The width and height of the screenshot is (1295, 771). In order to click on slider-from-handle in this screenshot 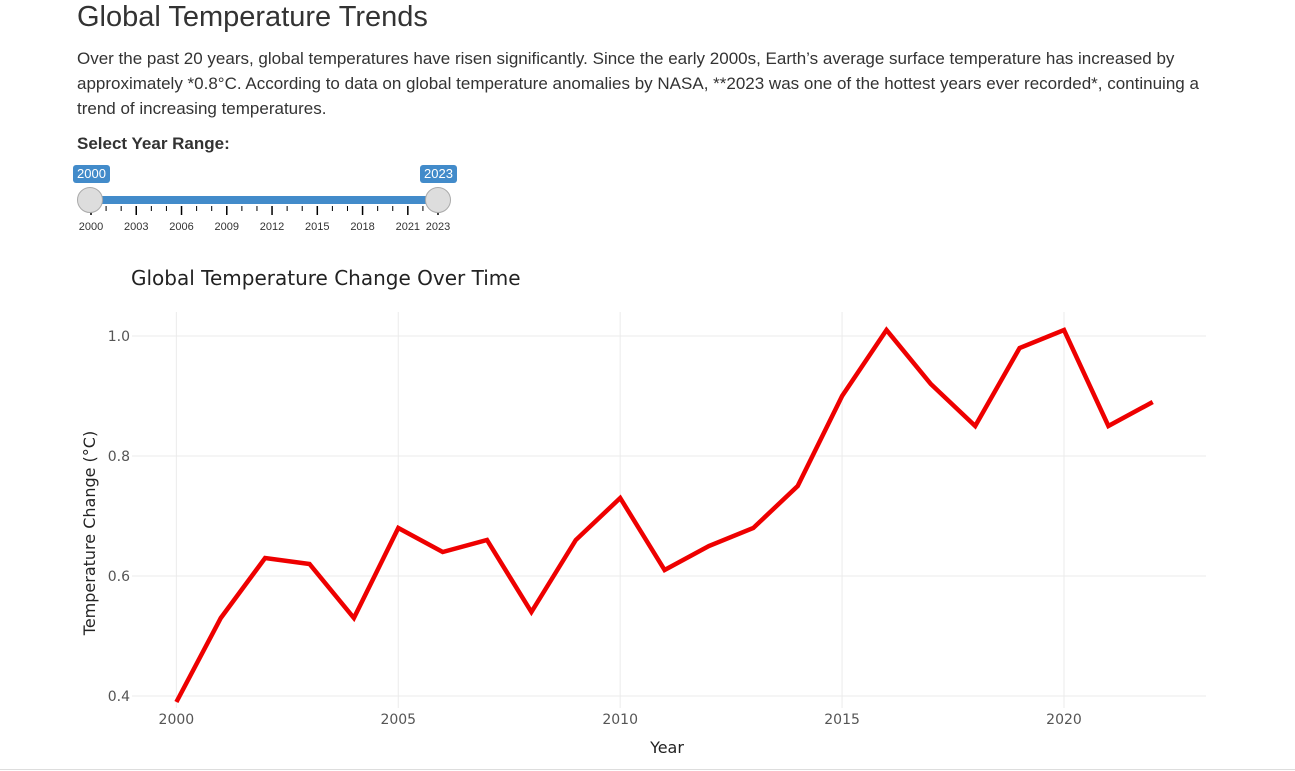, I will do `click(90, 200)`.